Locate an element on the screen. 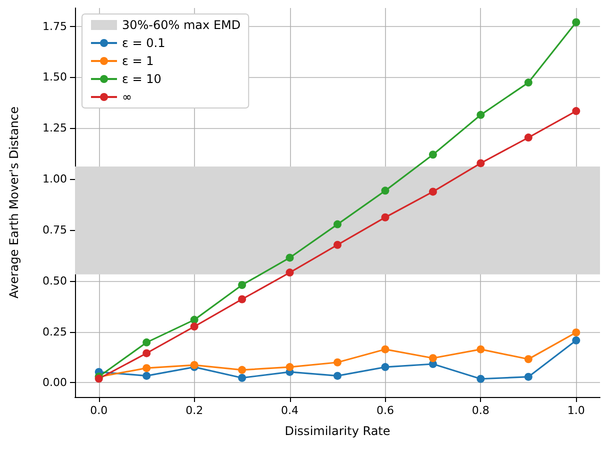  y-tick-label: 0.00 is located at coordinates (54, 383).